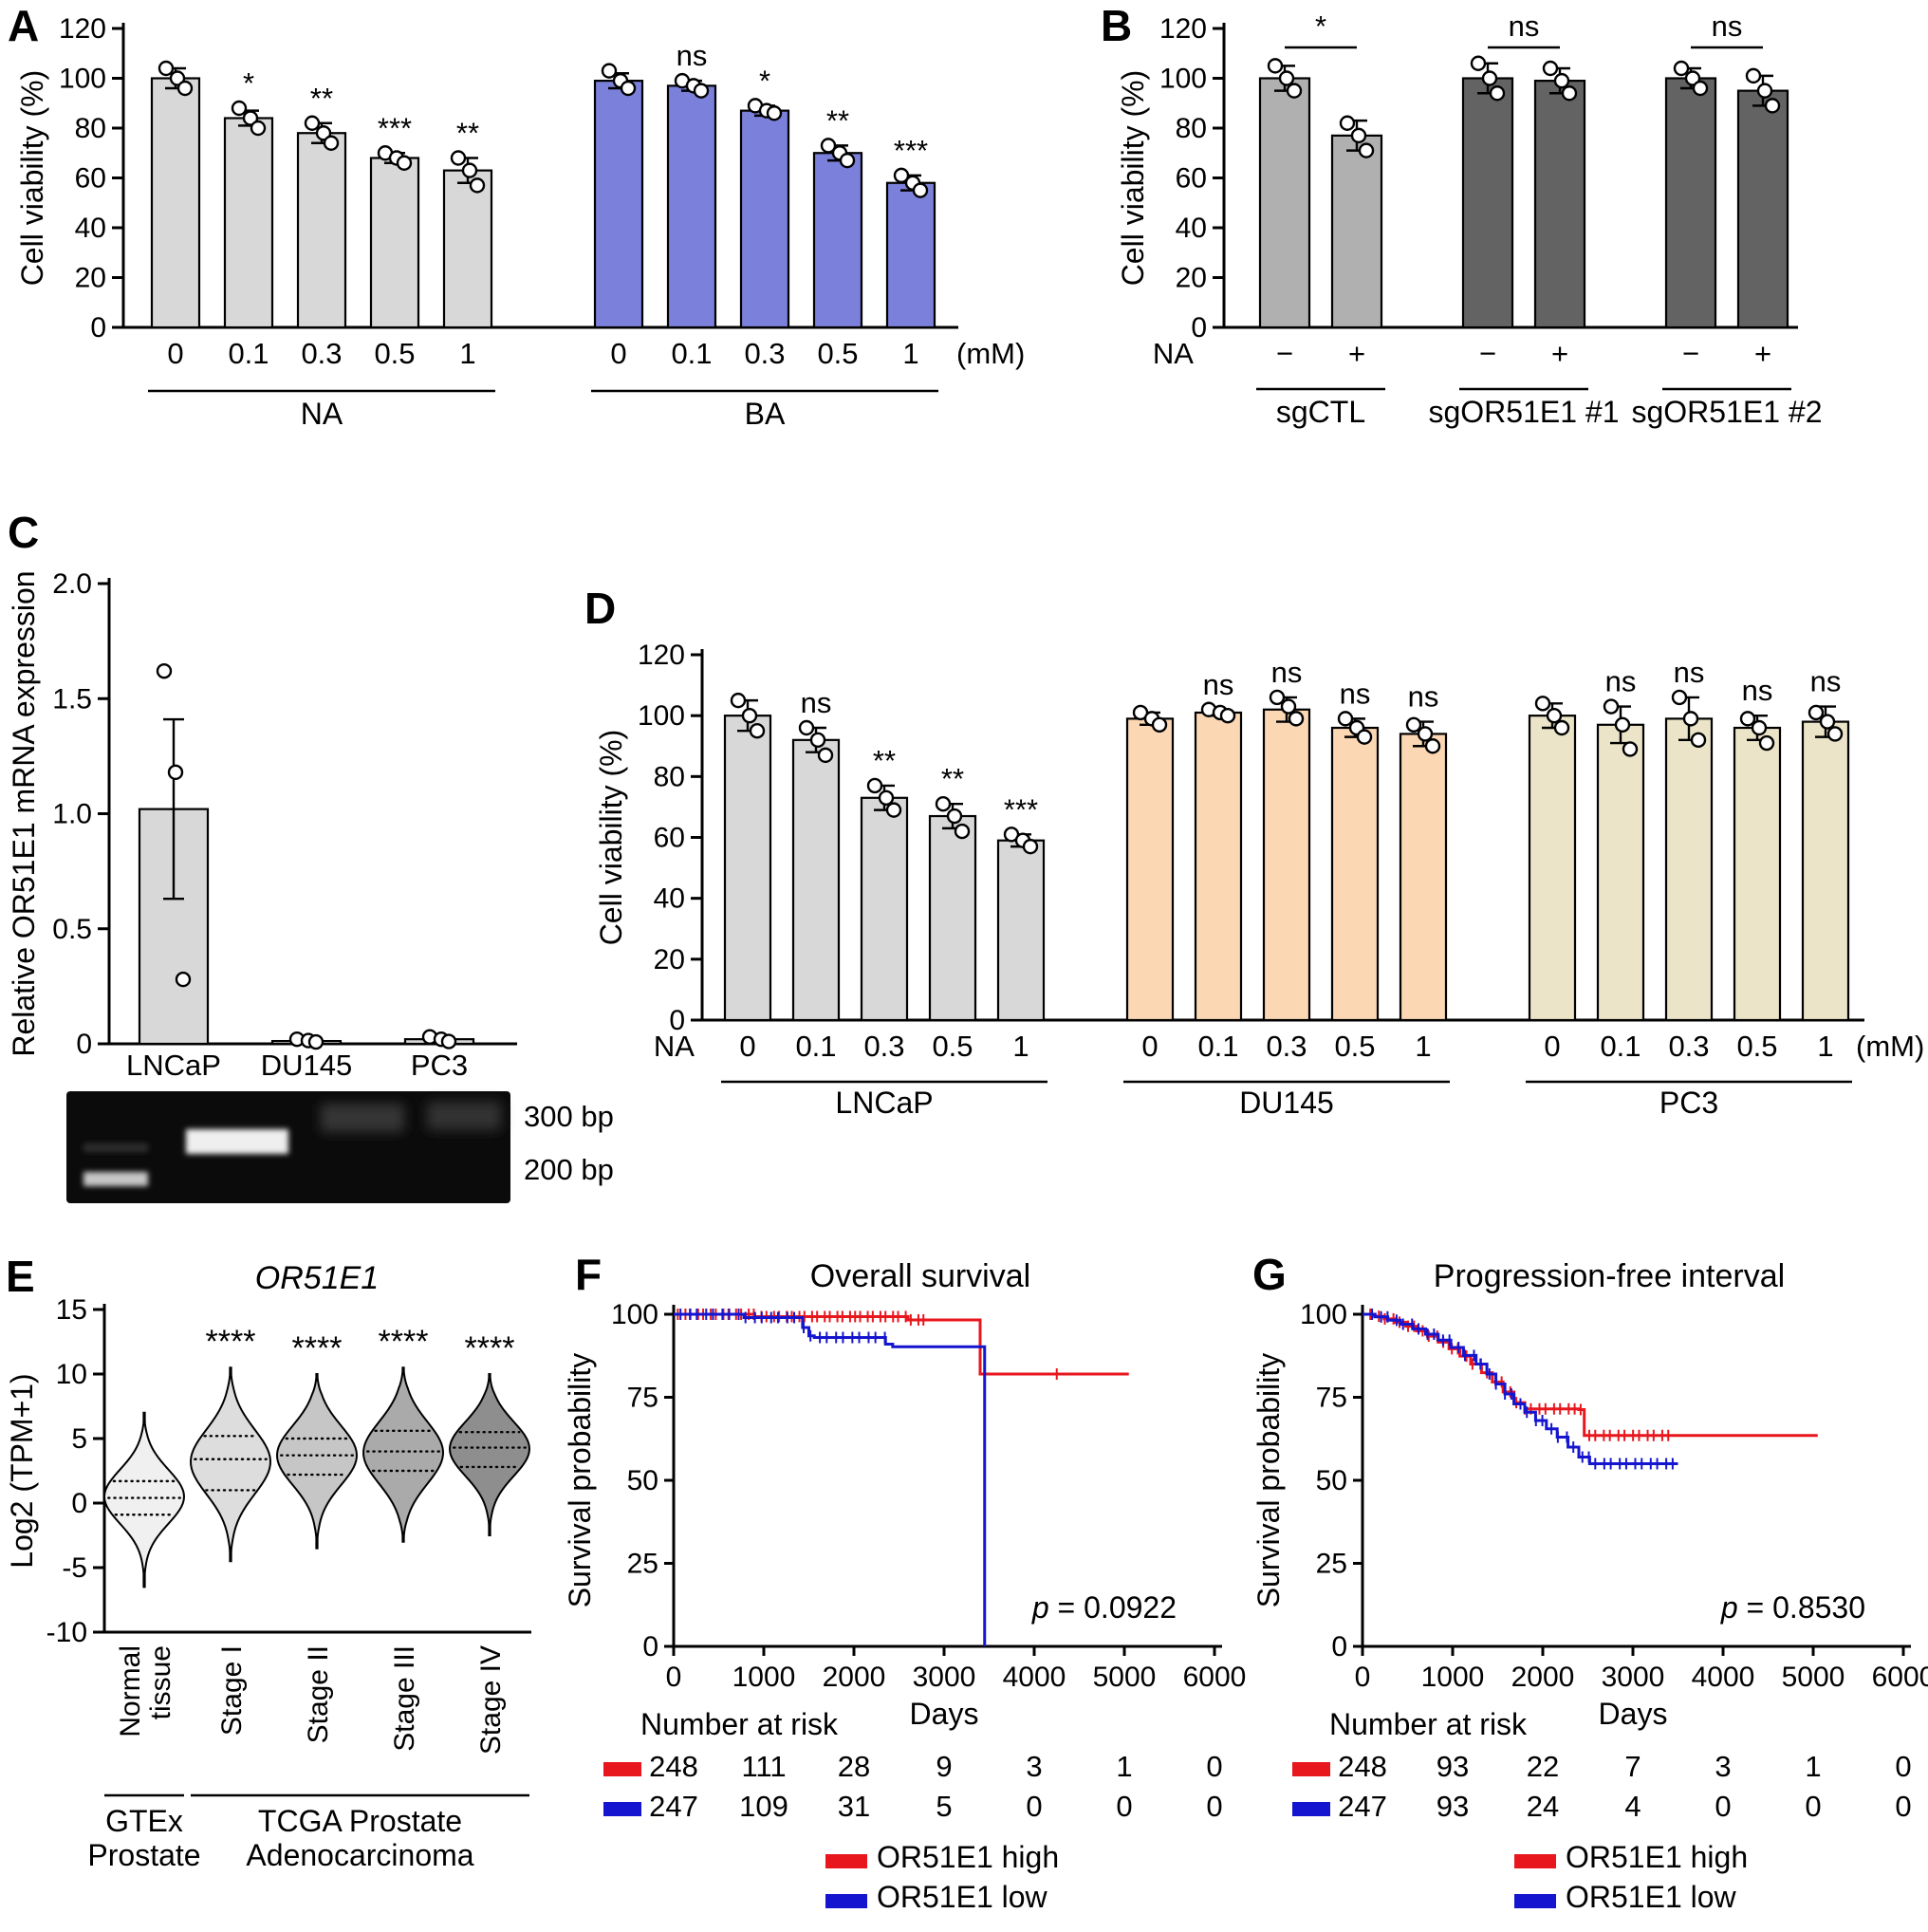  What do you see at coordinates (1034, 1766) in the screenshot?
I see `svg-text: 3` at bounding box center [1034, 1766].